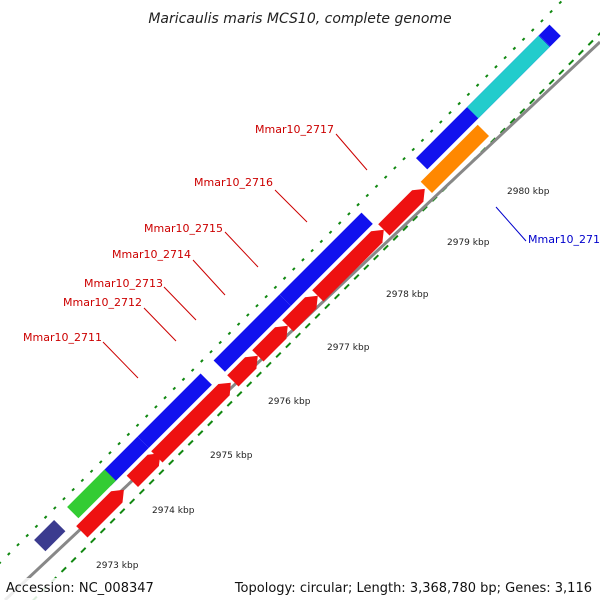 The height and width of the screenshot is (600, 600). I want to click on gene-label-Mmar10_2716: Mmar10_2716, so click(233, 182).